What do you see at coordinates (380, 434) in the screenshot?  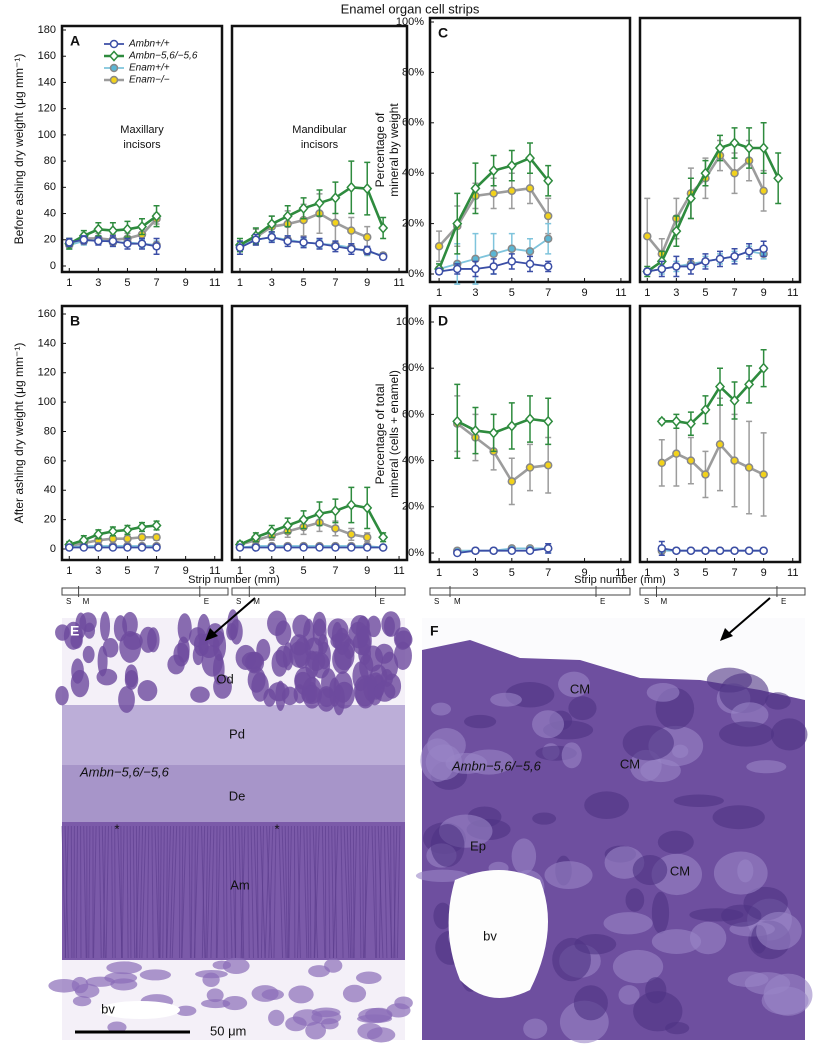 I see `y-axis-label: Percentage of total` at bounding box center [380, 434].